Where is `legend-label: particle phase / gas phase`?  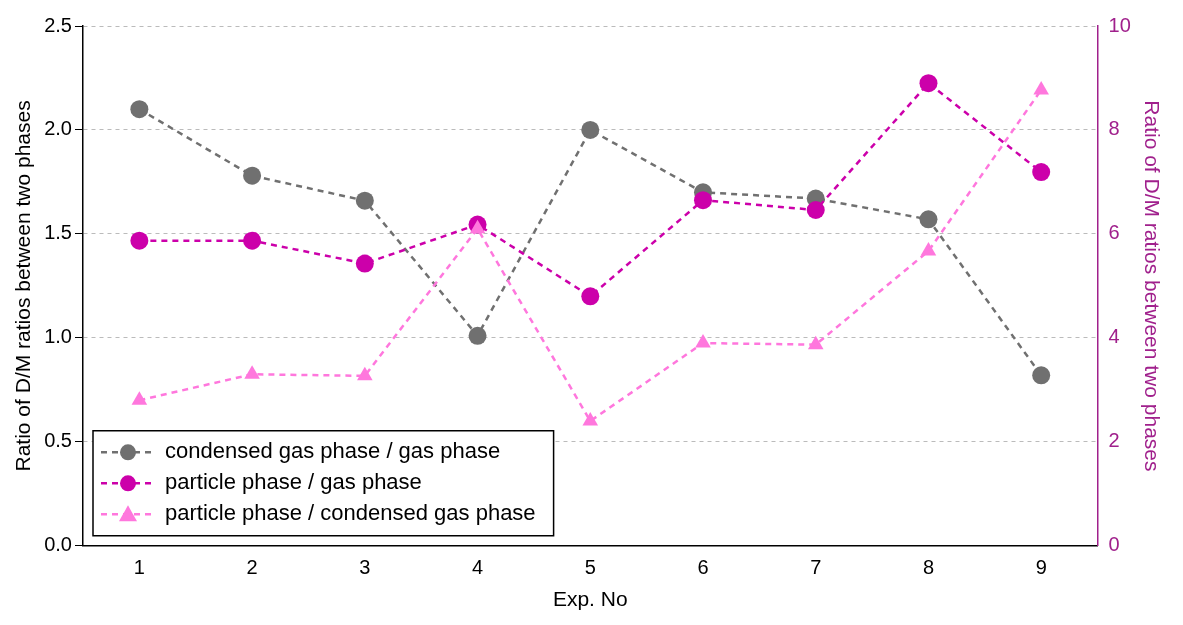 legend-label: particle phase / gas phase is located at coordinates (293, 482).